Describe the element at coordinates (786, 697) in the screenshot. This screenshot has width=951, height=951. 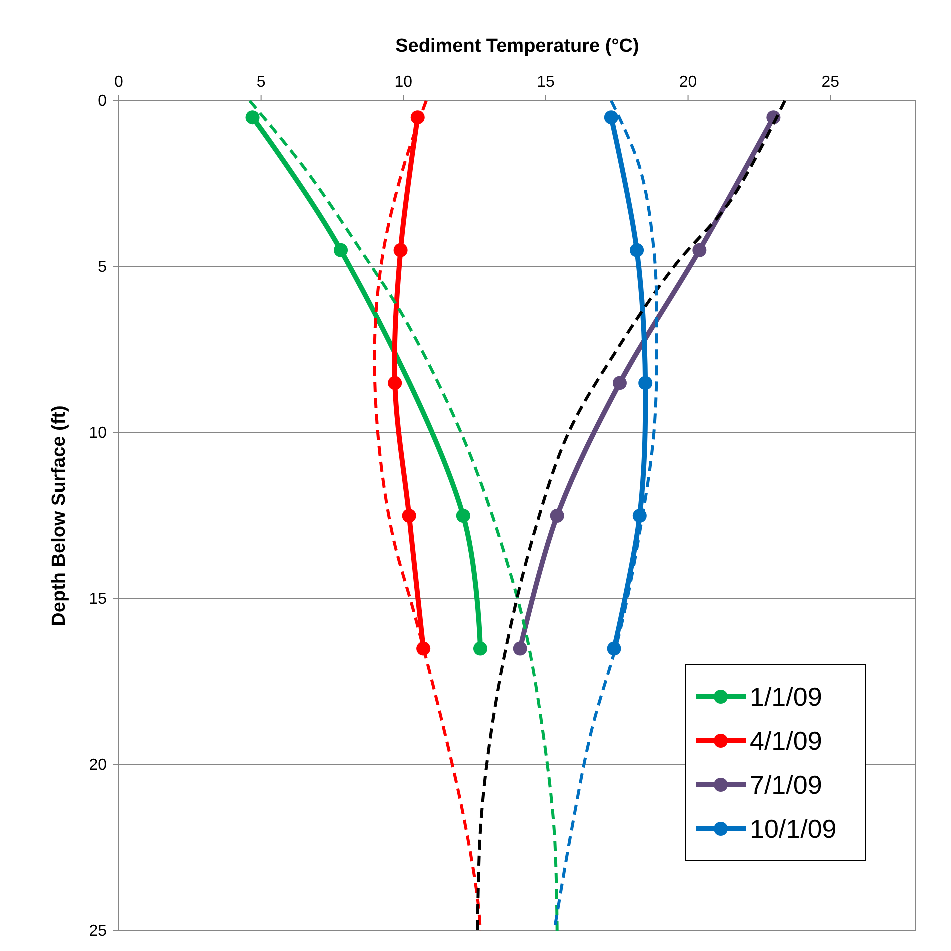
I see `legend-label: 1/1/09` at that location.